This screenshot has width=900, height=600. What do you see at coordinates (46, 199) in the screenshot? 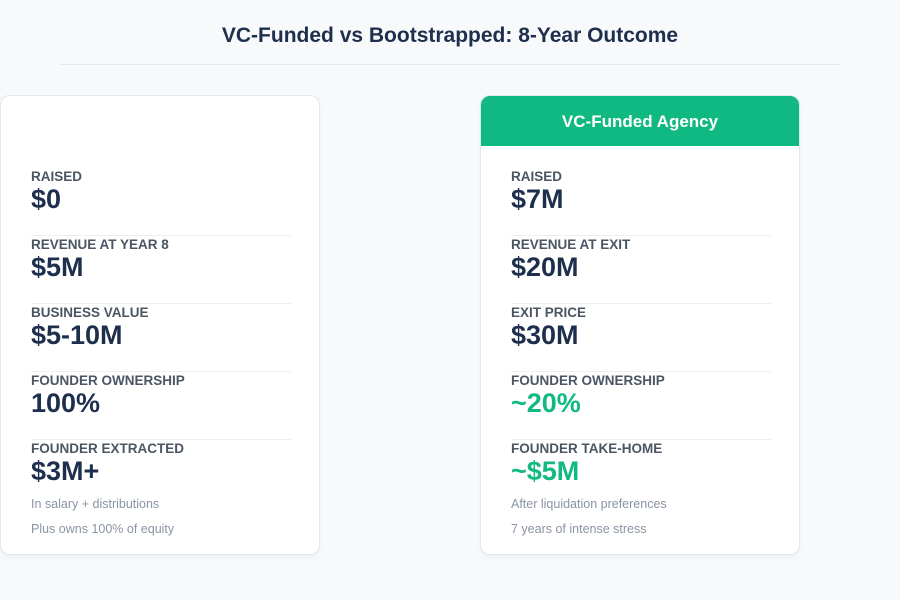
I see `metric-value: $0` at bounding box center [46, 199].